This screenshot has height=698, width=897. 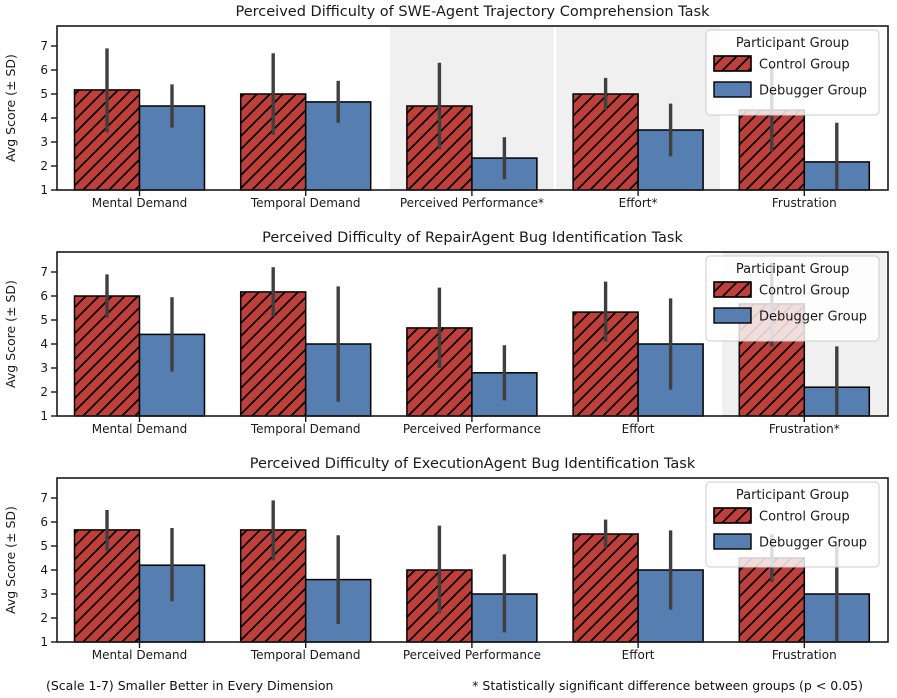 I want to click on bar-hatch-overlay, so click(x=606, y=588).